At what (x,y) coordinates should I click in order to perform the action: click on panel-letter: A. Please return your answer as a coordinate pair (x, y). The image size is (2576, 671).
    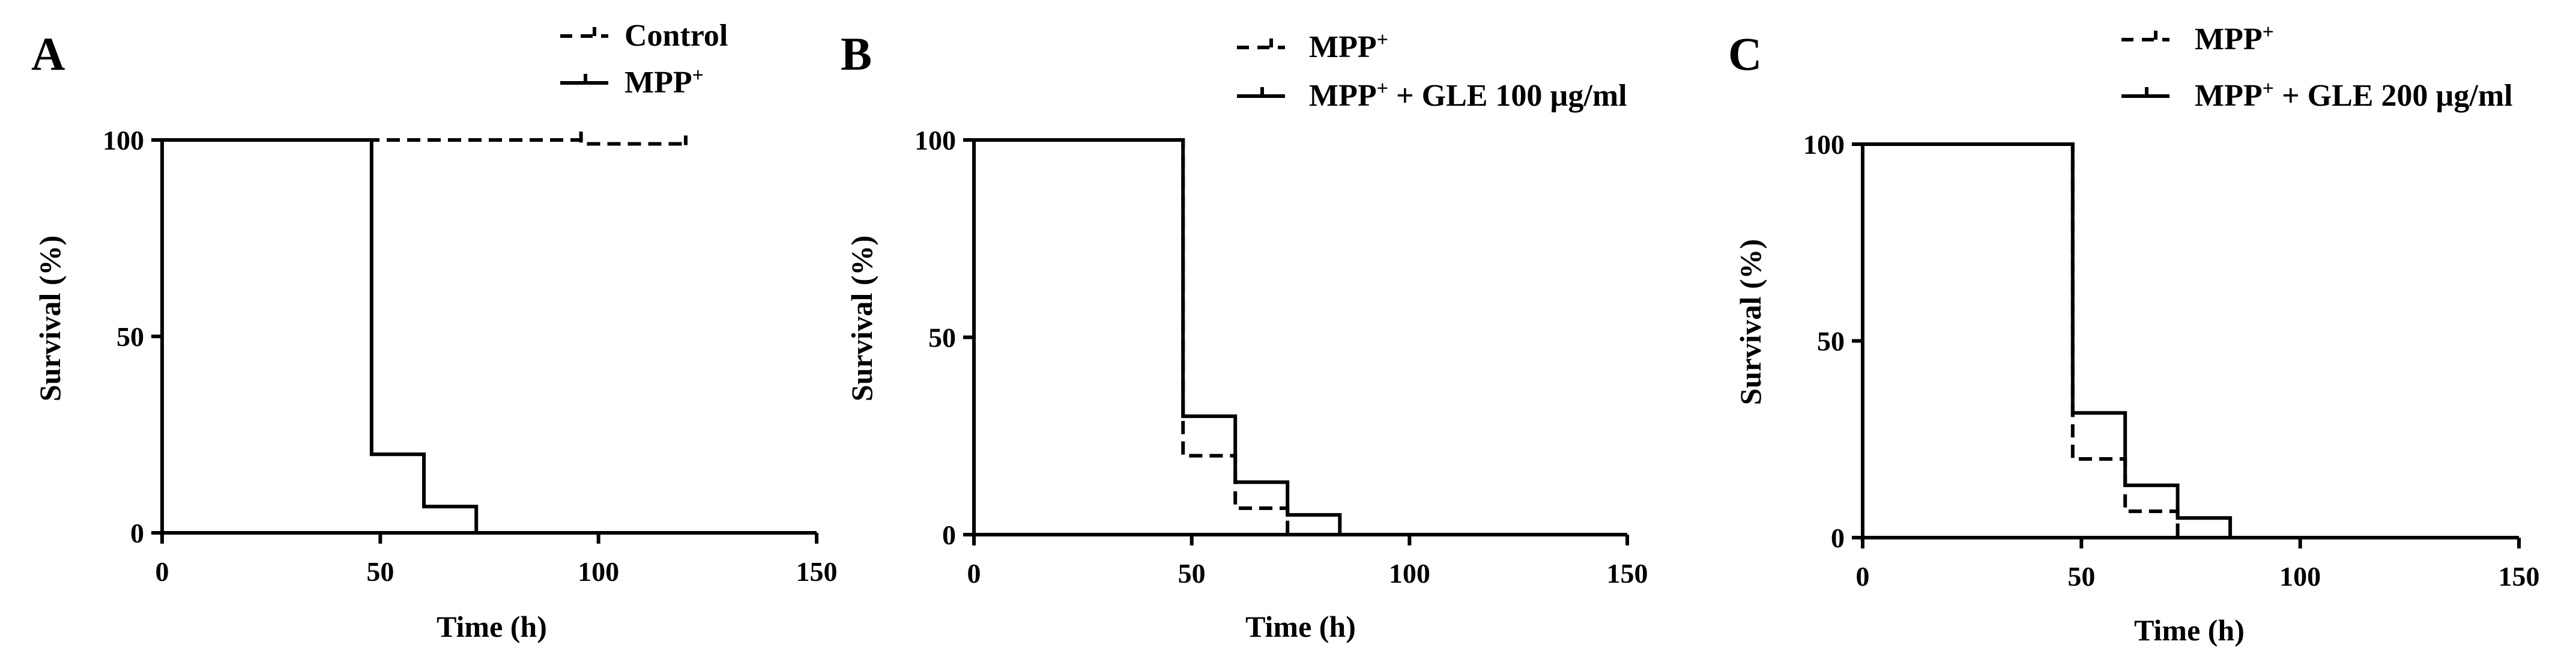
    Looking at the image, I should click on (48, 54).